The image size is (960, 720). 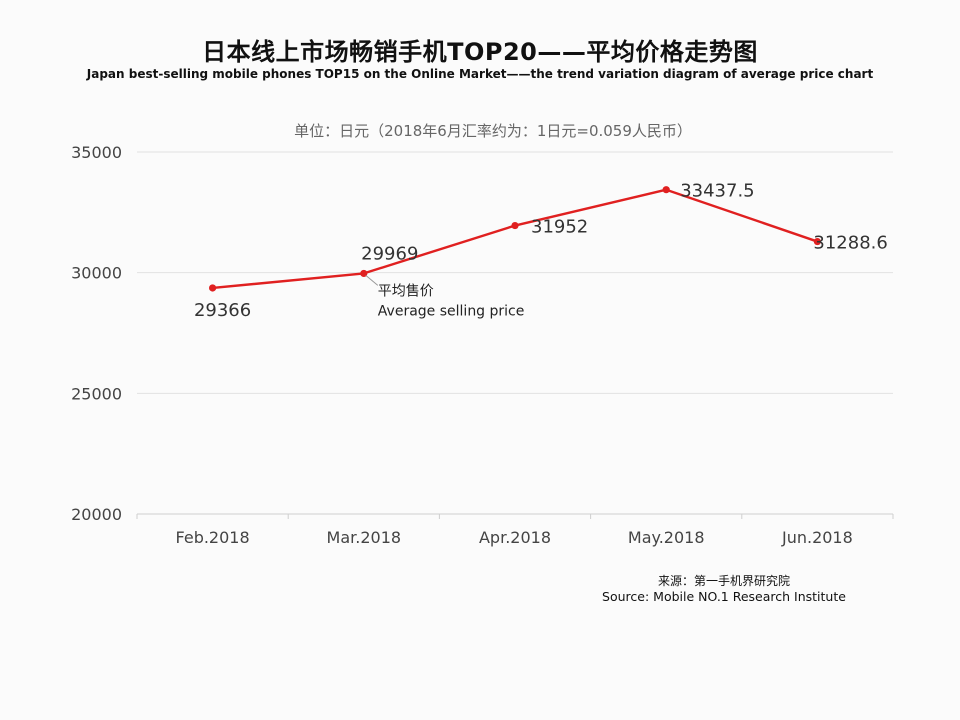 What do you see at coordinates (451, 311) in the screenshot?
I see `series-name-en: Average selling price` at bounding box center [451, 311].